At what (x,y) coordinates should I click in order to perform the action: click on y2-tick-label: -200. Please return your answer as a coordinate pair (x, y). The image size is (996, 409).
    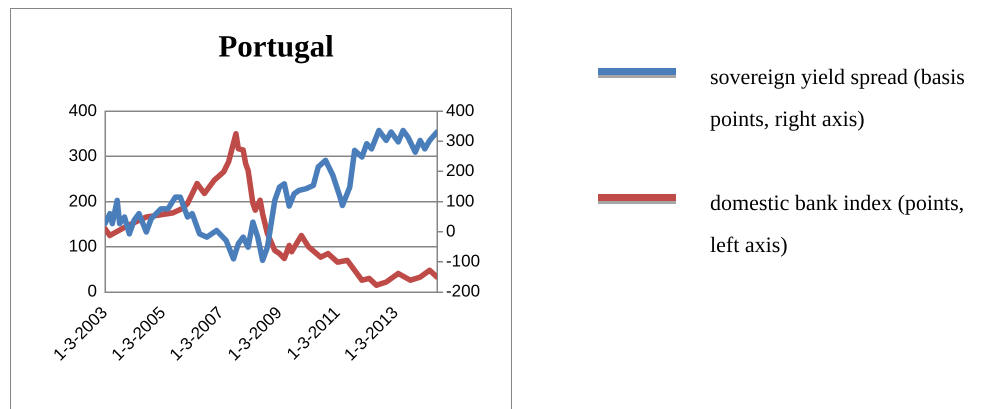
    Looking at the image, I should click on (463, 291).